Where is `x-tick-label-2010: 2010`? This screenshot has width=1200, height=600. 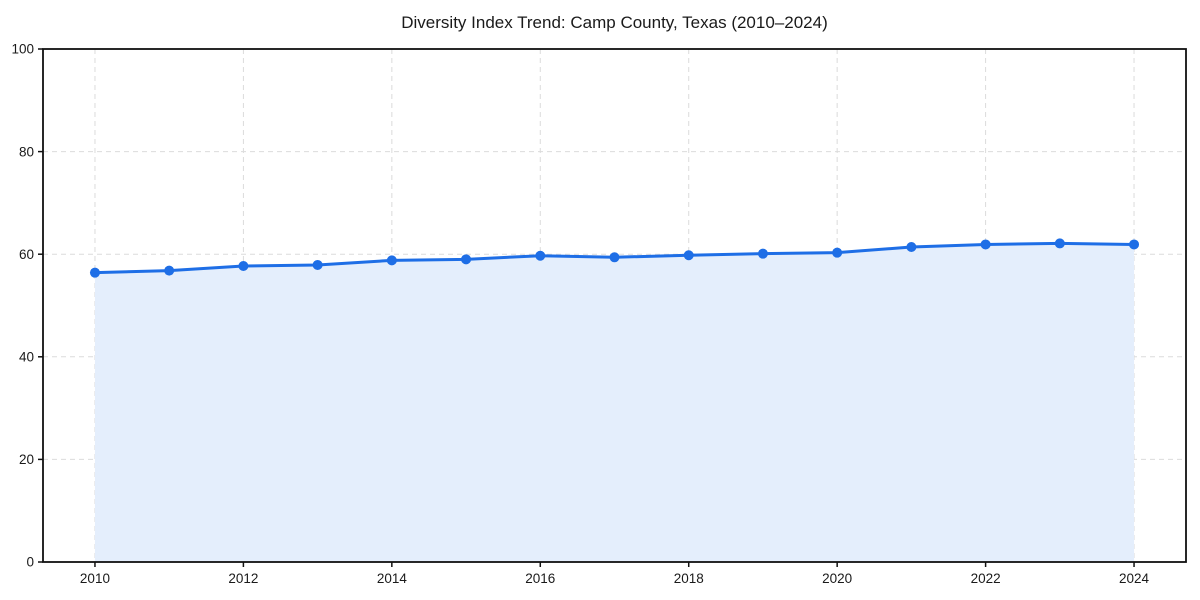 x-tick-label-2010: 2010 is located at coordinates (95, 578).